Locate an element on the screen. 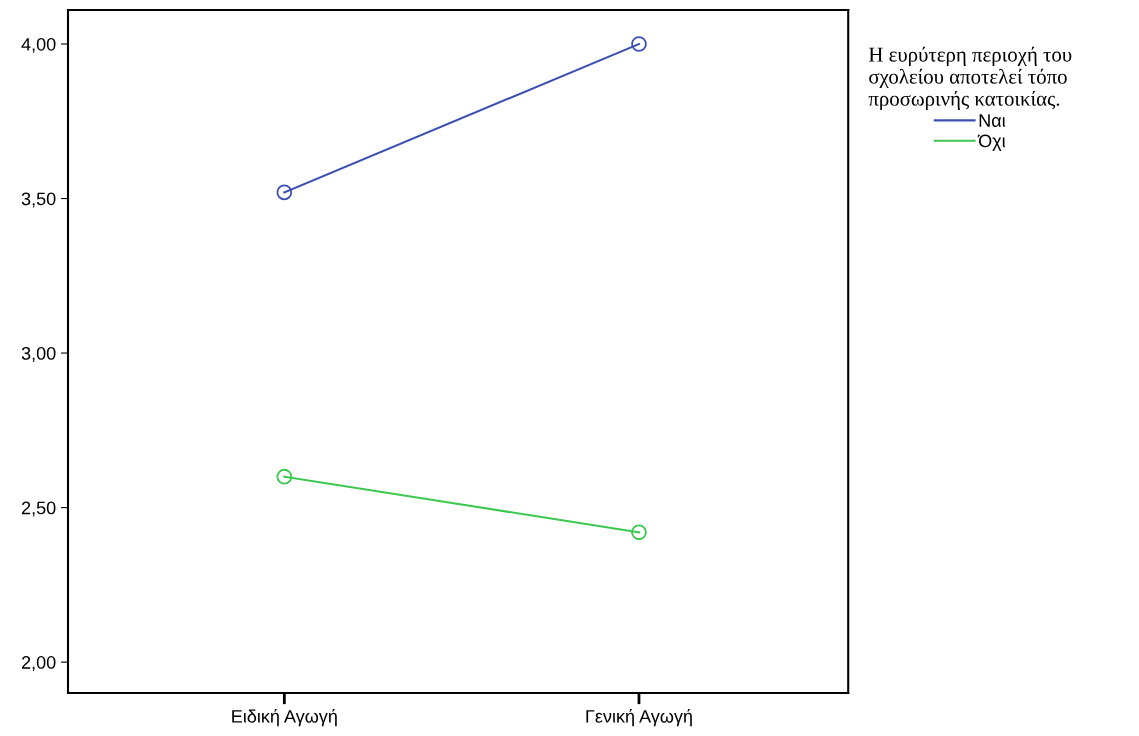  legend-label: Ναι is located at coordinates (992, 120).